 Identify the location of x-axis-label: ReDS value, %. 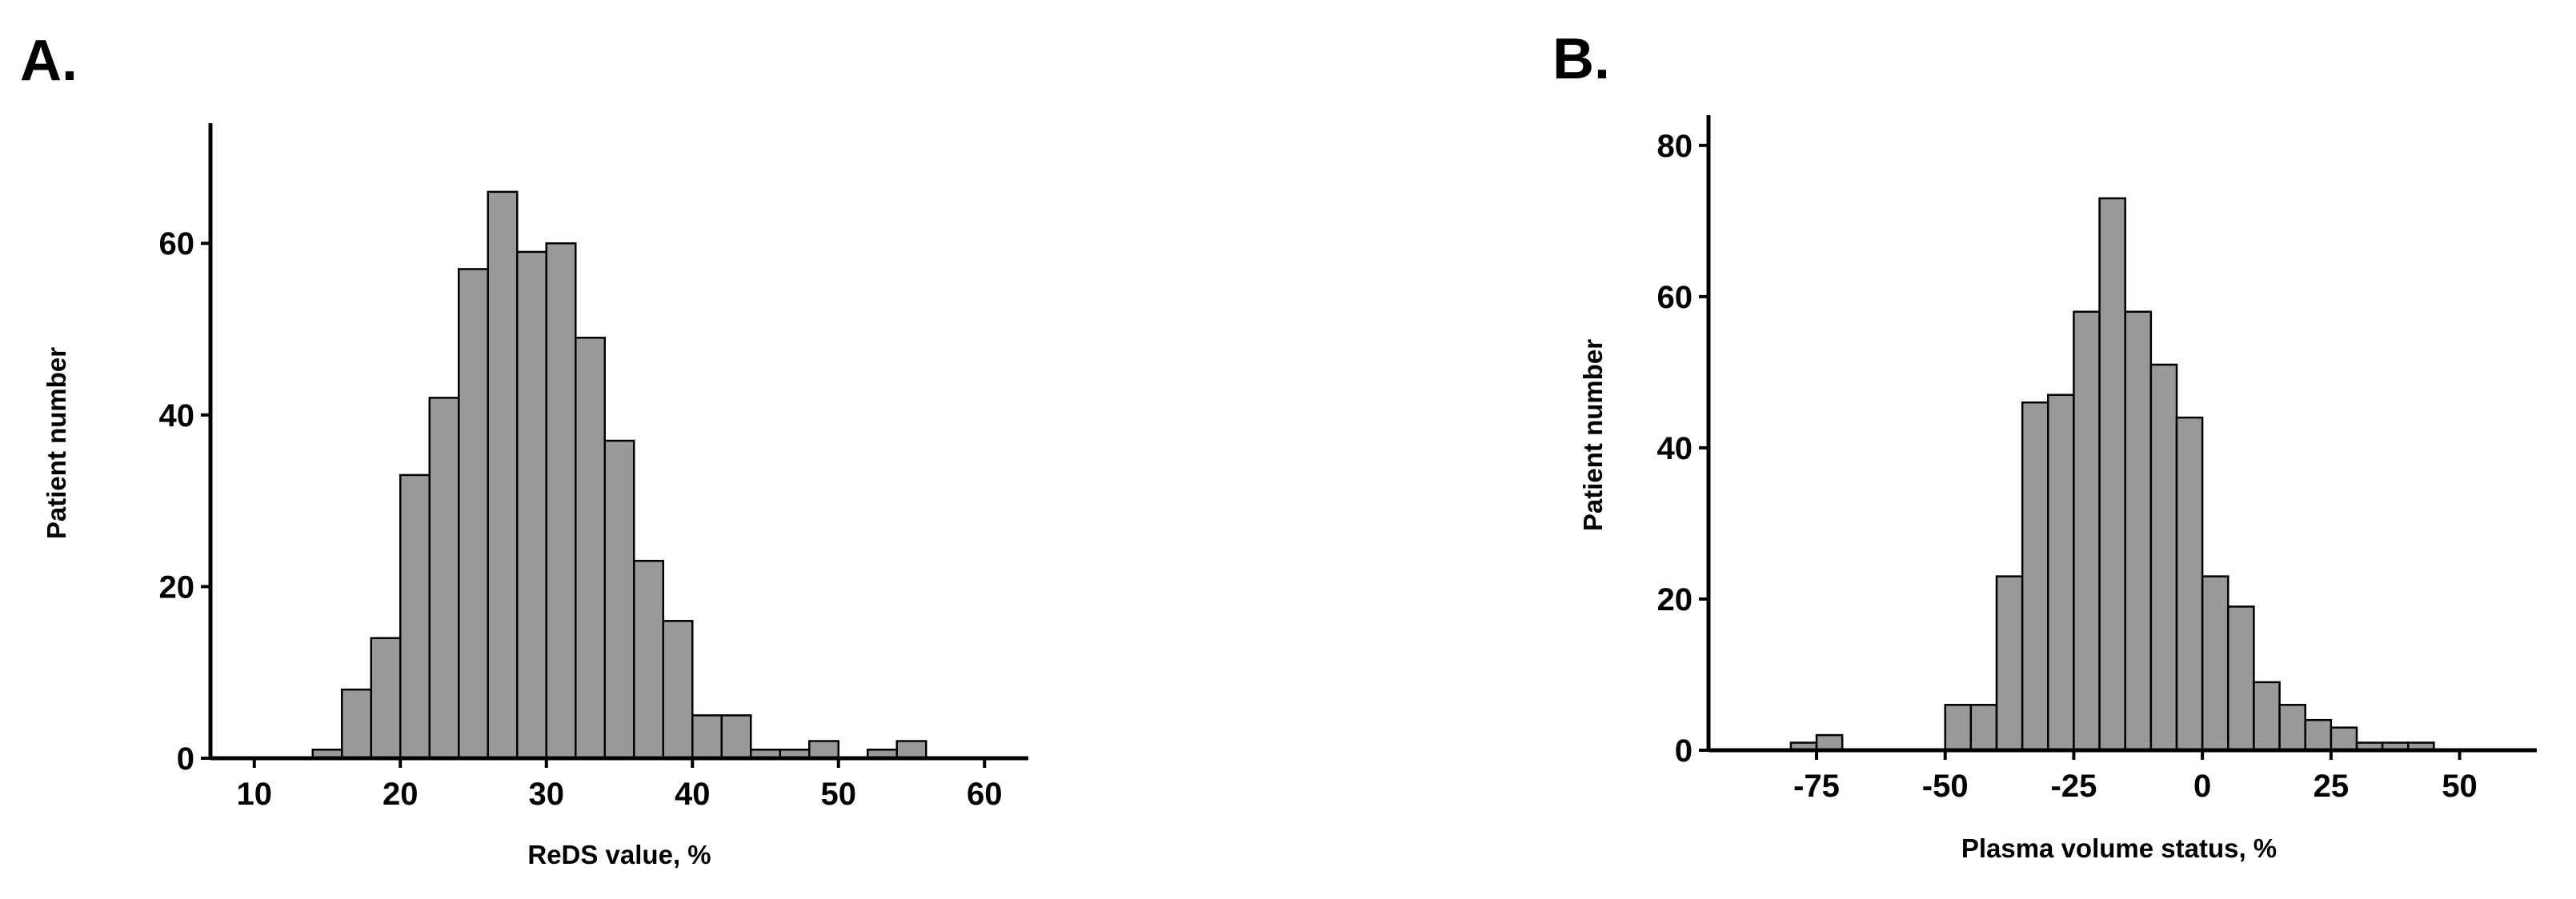
(619, 854).